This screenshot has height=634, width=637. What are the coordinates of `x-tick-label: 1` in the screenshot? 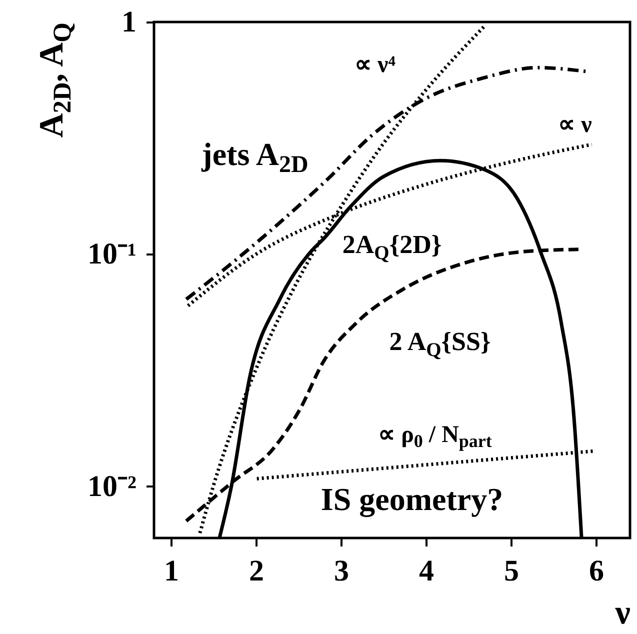 It's located at (171, 571).